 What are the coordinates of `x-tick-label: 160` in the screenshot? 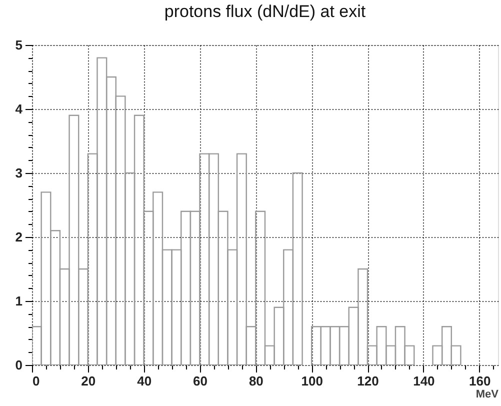 It's located at (480, 381).